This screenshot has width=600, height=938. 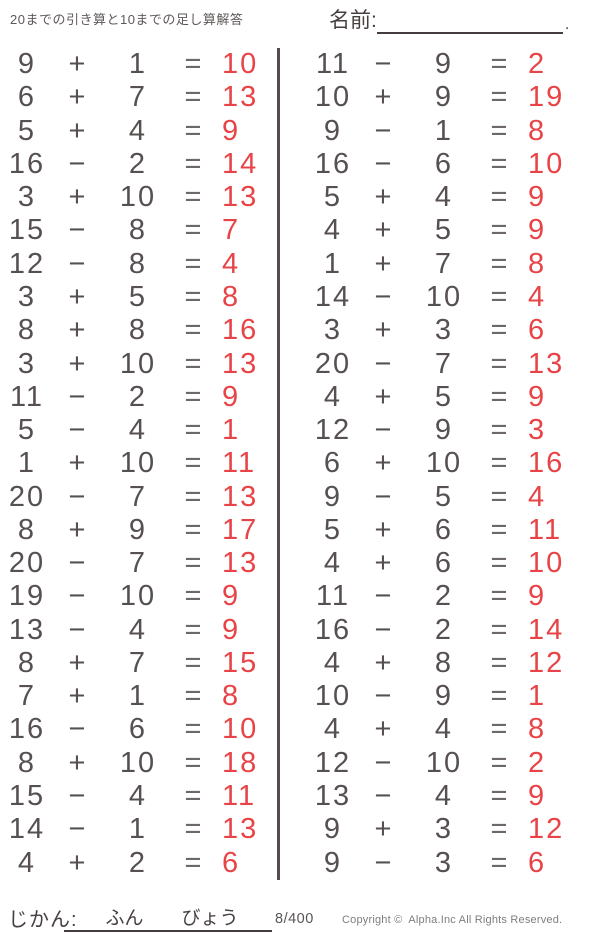 I want to click on operand-1: 12, so click(x=27, y=263).